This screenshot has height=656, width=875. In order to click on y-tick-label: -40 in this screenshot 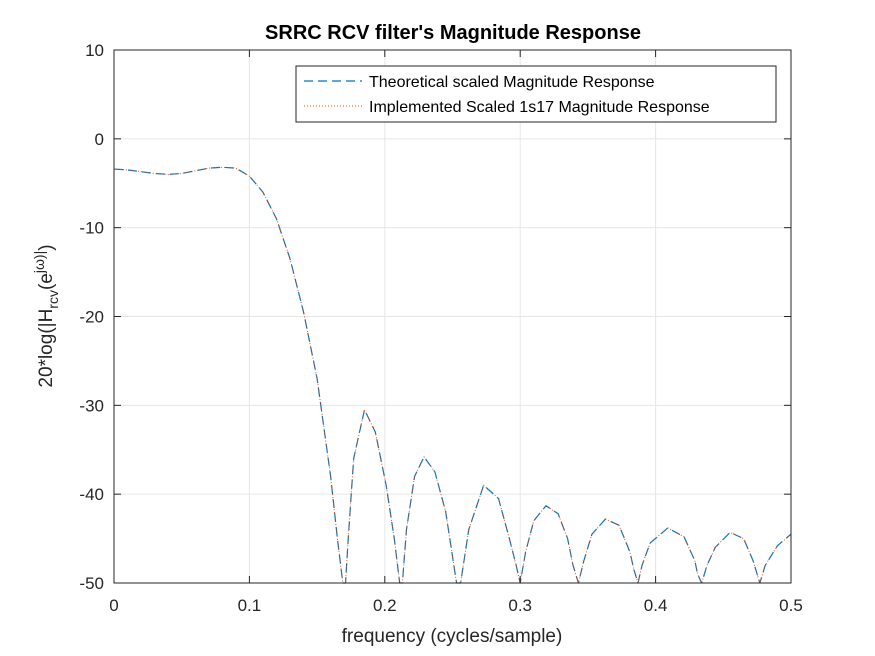, I will do `click(91, 494)`.